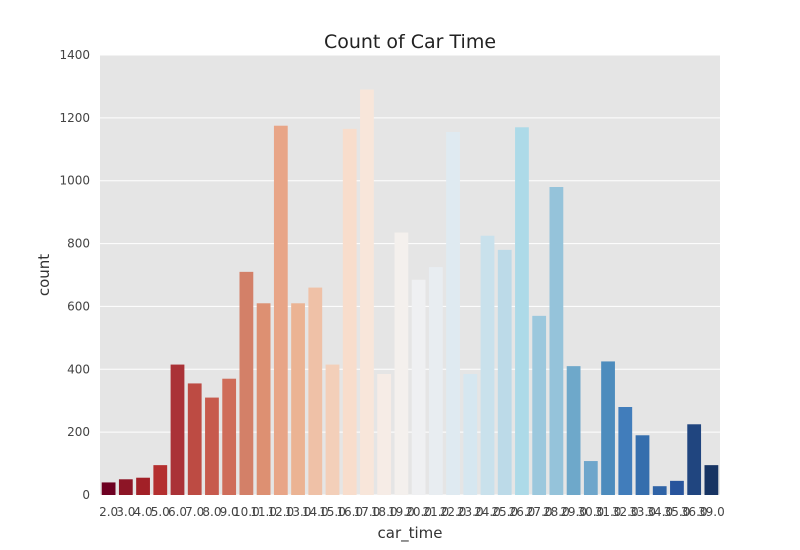  Describe the element at coordinates (160, 480) in the screenshot. I see `bar-5.0` at that location.